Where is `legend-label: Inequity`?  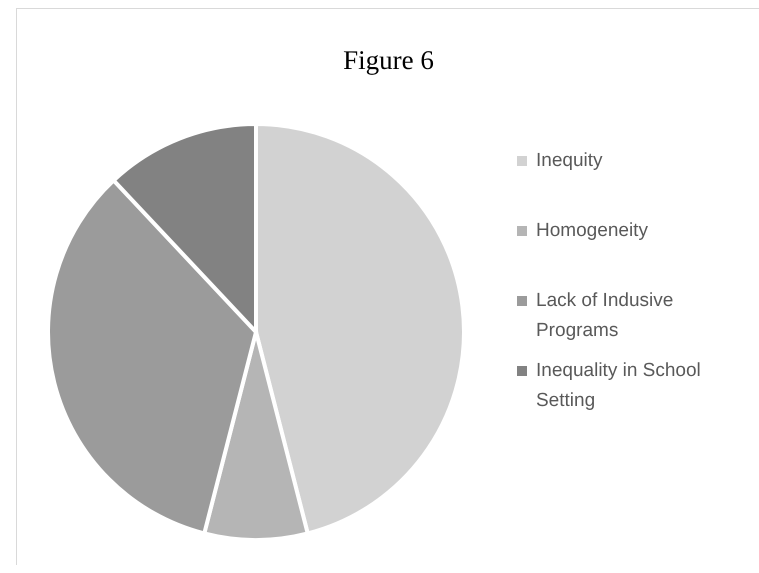
legend-label: Inequity is located at coordinates (569, 161).